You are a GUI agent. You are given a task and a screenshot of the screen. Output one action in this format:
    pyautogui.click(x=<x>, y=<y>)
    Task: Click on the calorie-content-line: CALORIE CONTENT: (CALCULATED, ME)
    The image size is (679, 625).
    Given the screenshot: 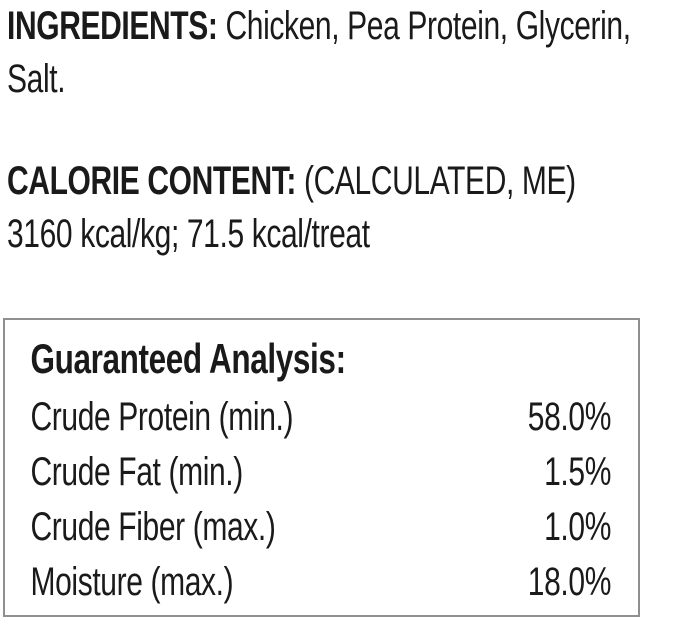 What is the action you would take?
    pyautogui.click(x=337, y=181)
    